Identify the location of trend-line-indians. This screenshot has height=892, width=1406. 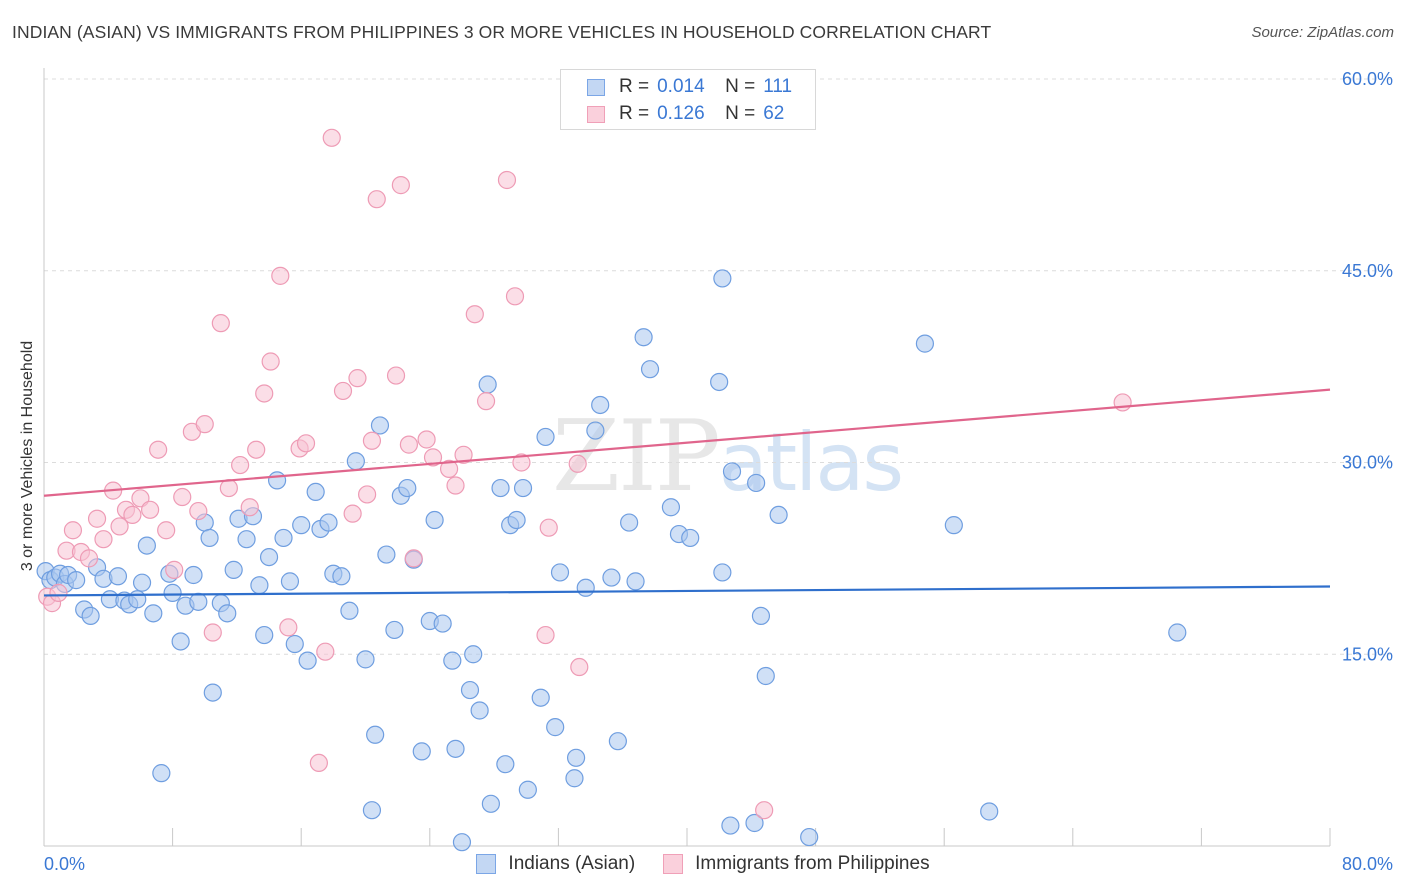
(687, 591).